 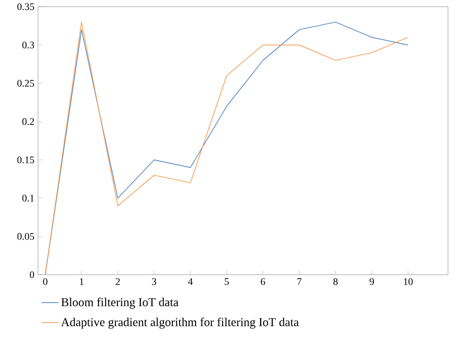 I want to click on y-tick-label: 0.3, so click(x=28, y=45).